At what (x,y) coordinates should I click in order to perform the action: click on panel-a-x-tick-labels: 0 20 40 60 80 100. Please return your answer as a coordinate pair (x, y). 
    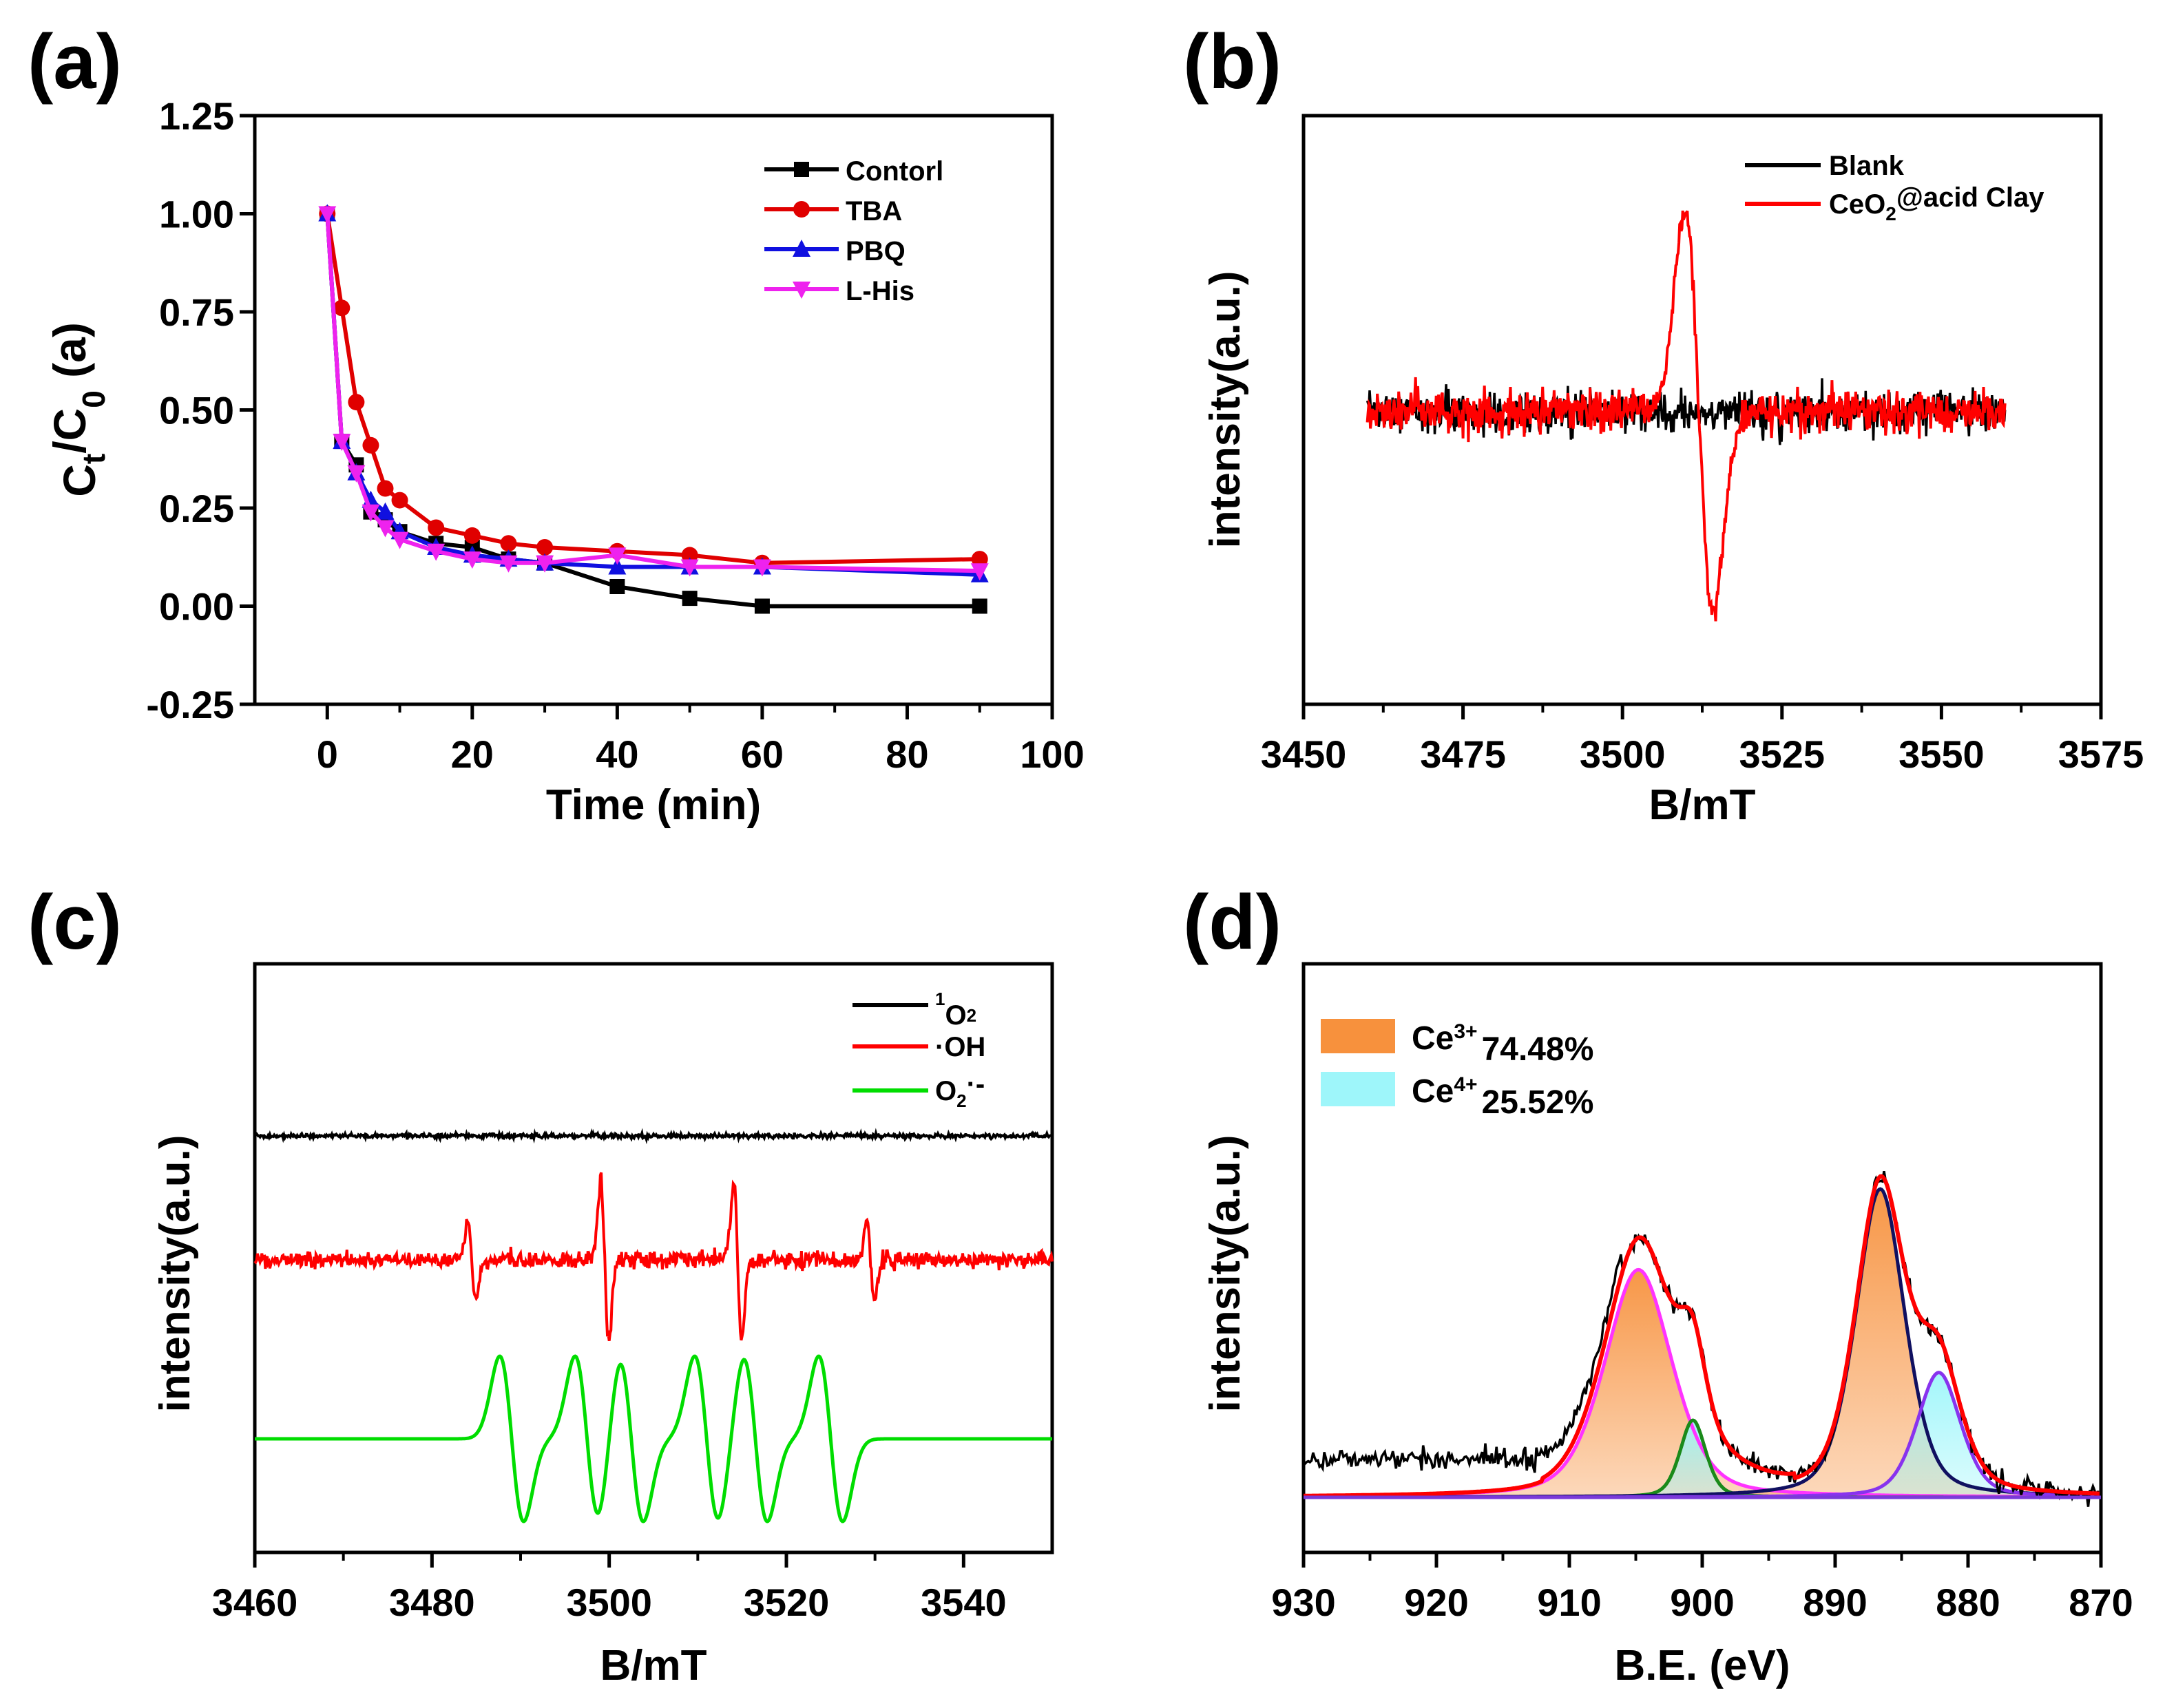
    Looking at the image, I should click on (701, 754).